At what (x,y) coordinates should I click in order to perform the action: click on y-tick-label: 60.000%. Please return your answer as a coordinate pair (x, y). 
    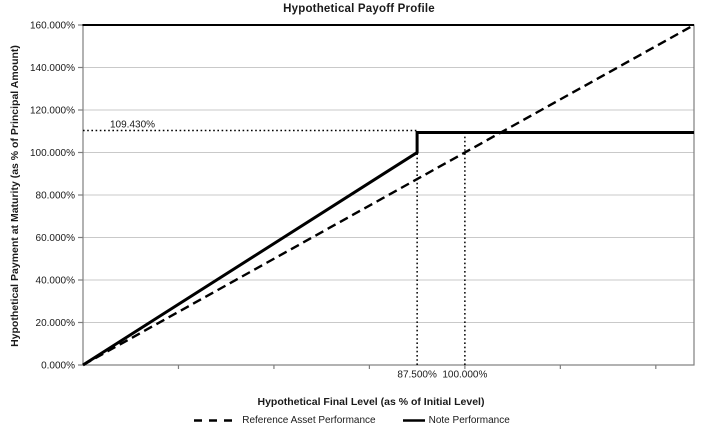
    Looking at the image, I should click on (56, 238).